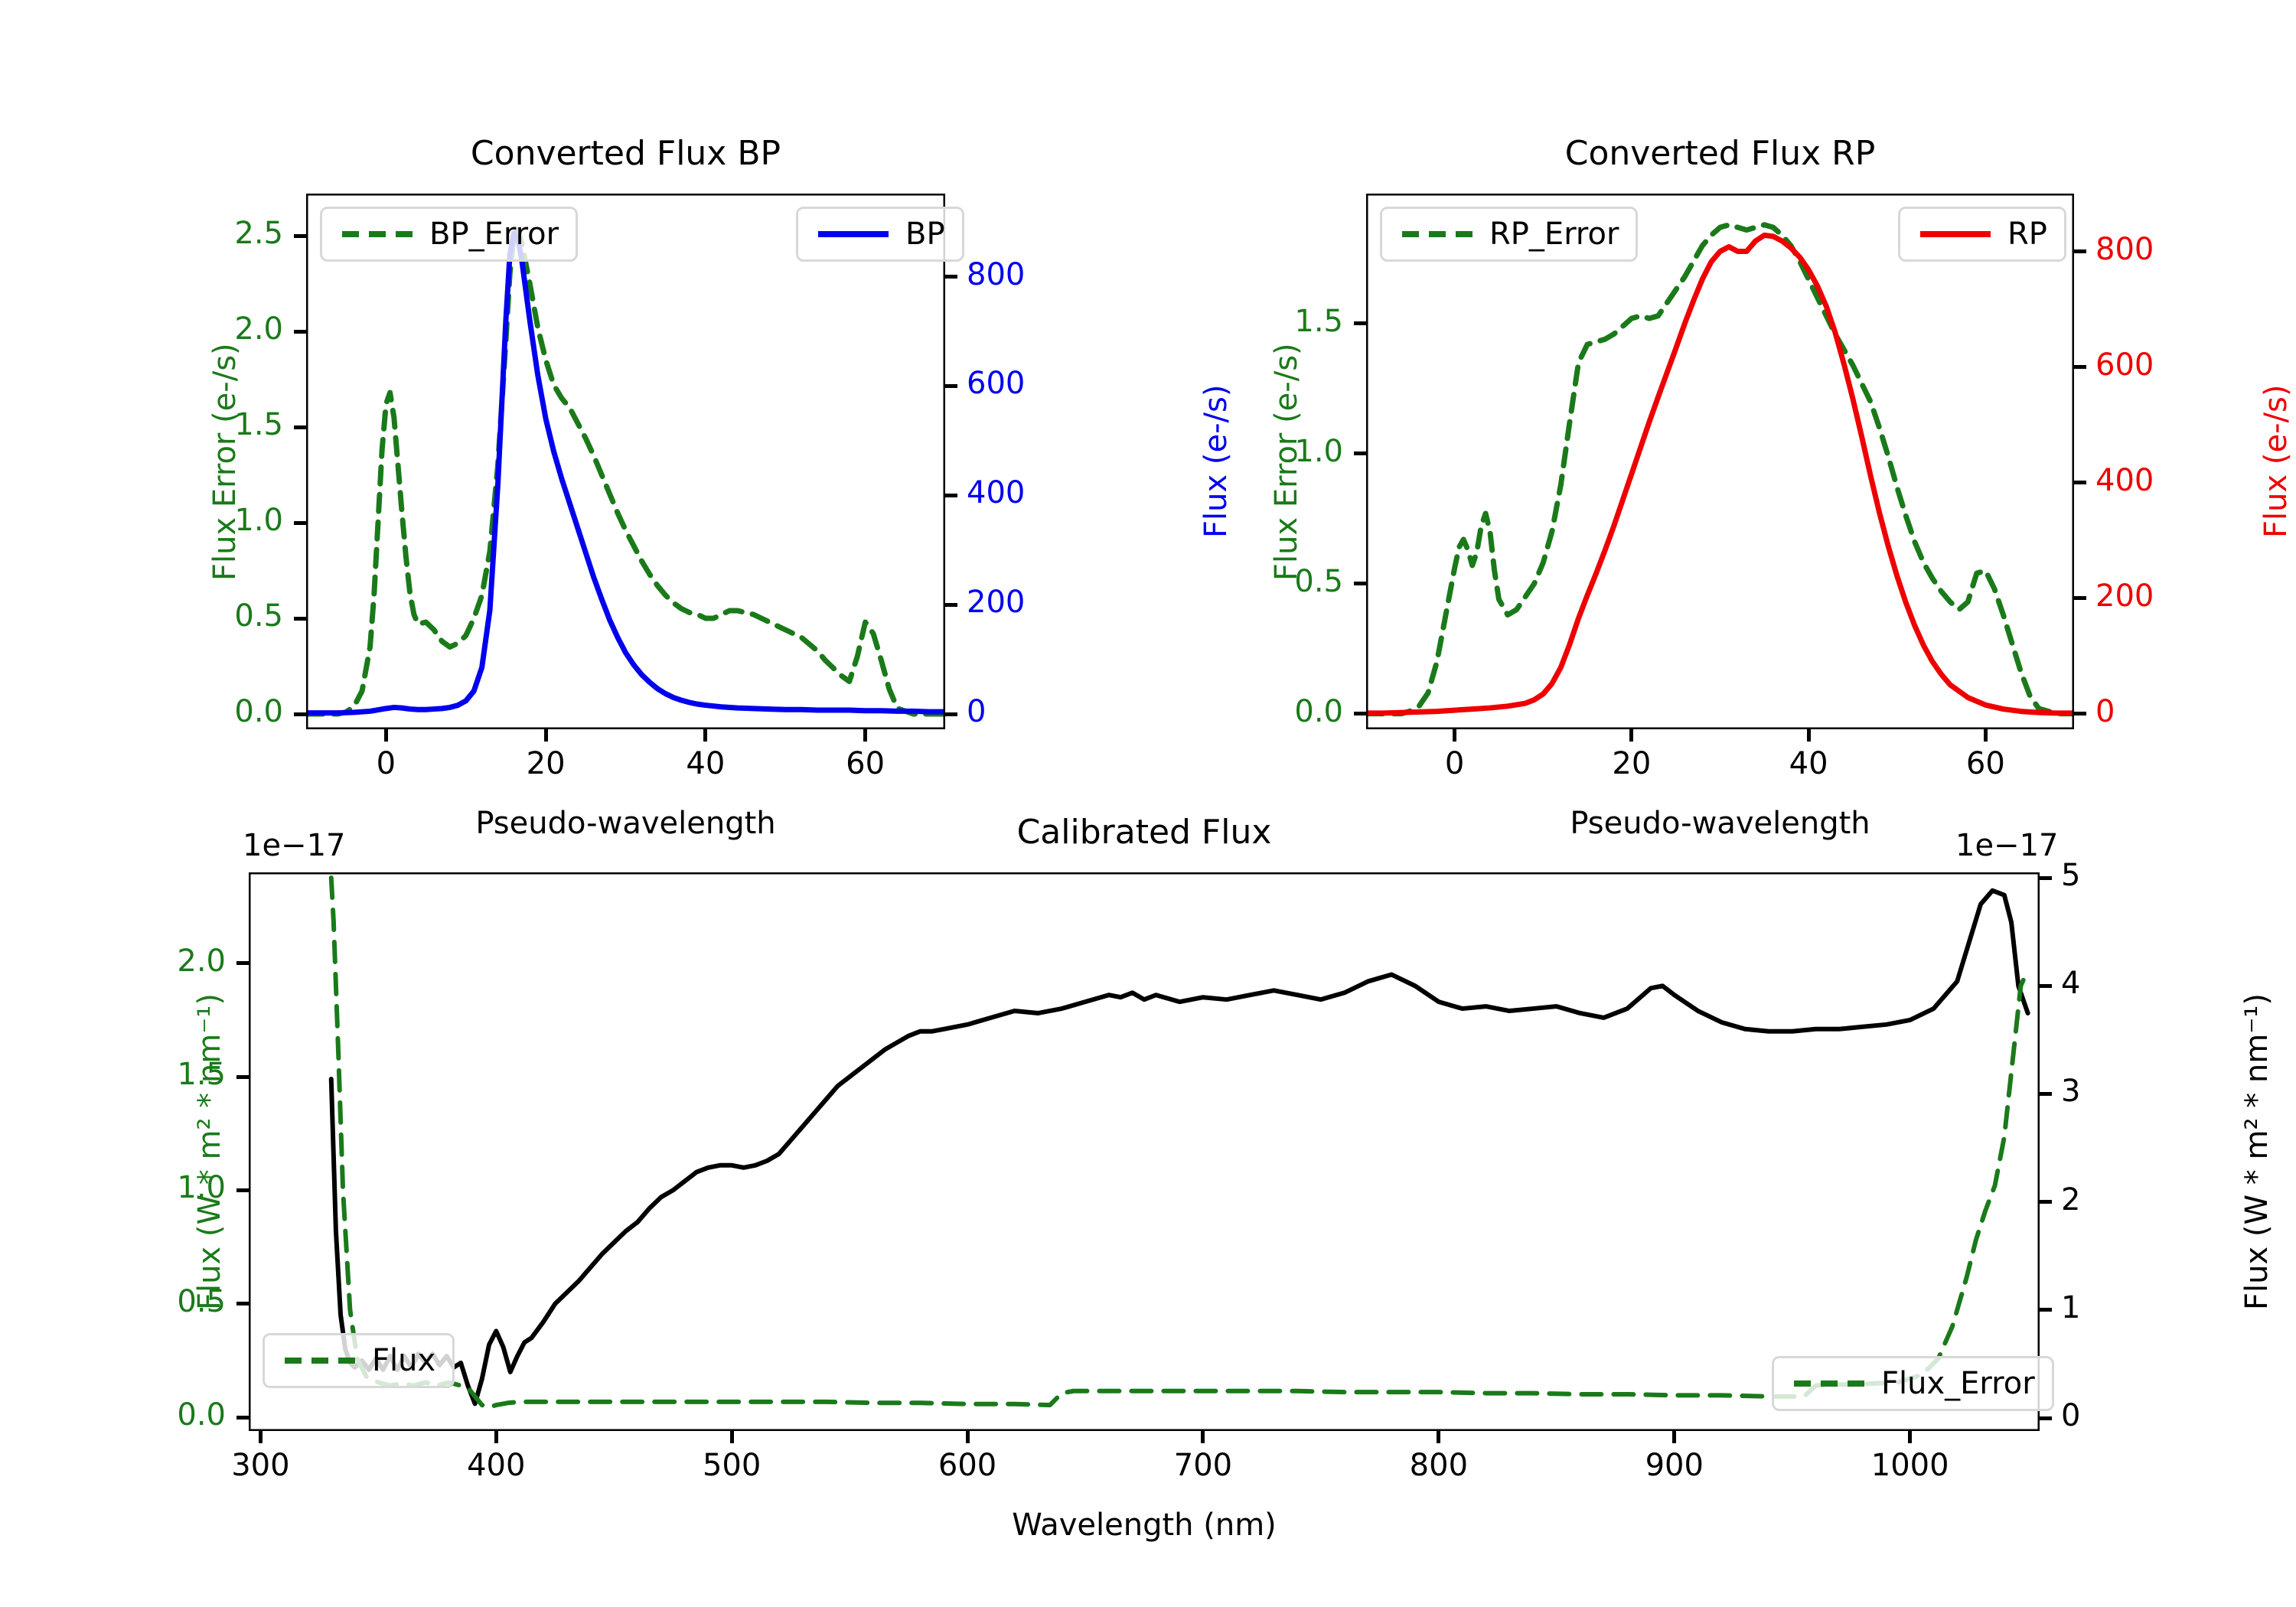  I want to click on calibrated-xticklabel: 600, so click(967, 1465).